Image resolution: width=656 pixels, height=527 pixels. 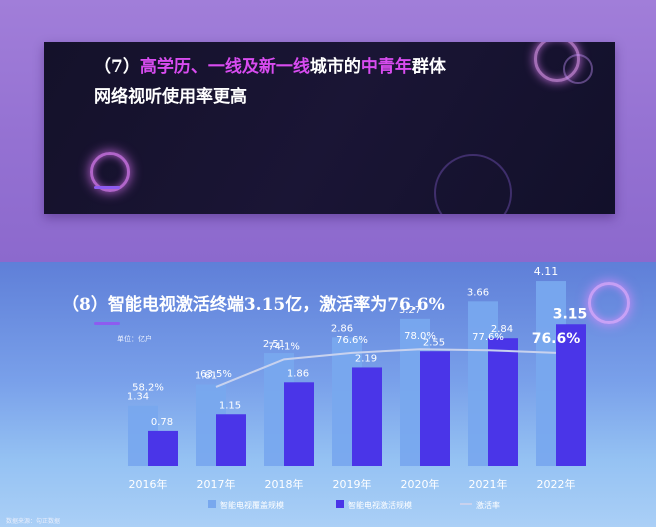 I want to click on data-label-coverage: 3.27, so click(x=410, y=310).